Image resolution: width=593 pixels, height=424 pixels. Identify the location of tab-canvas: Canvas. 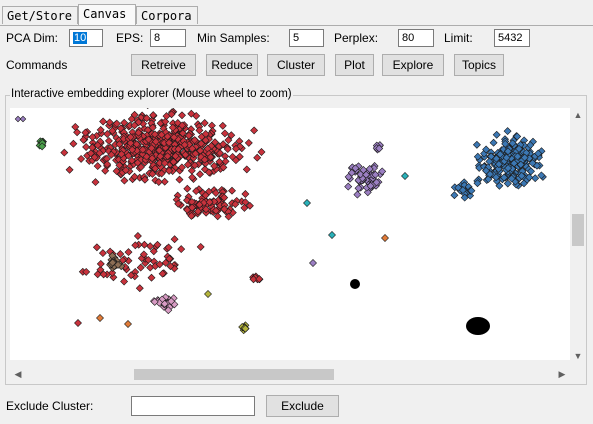
(107, 14).